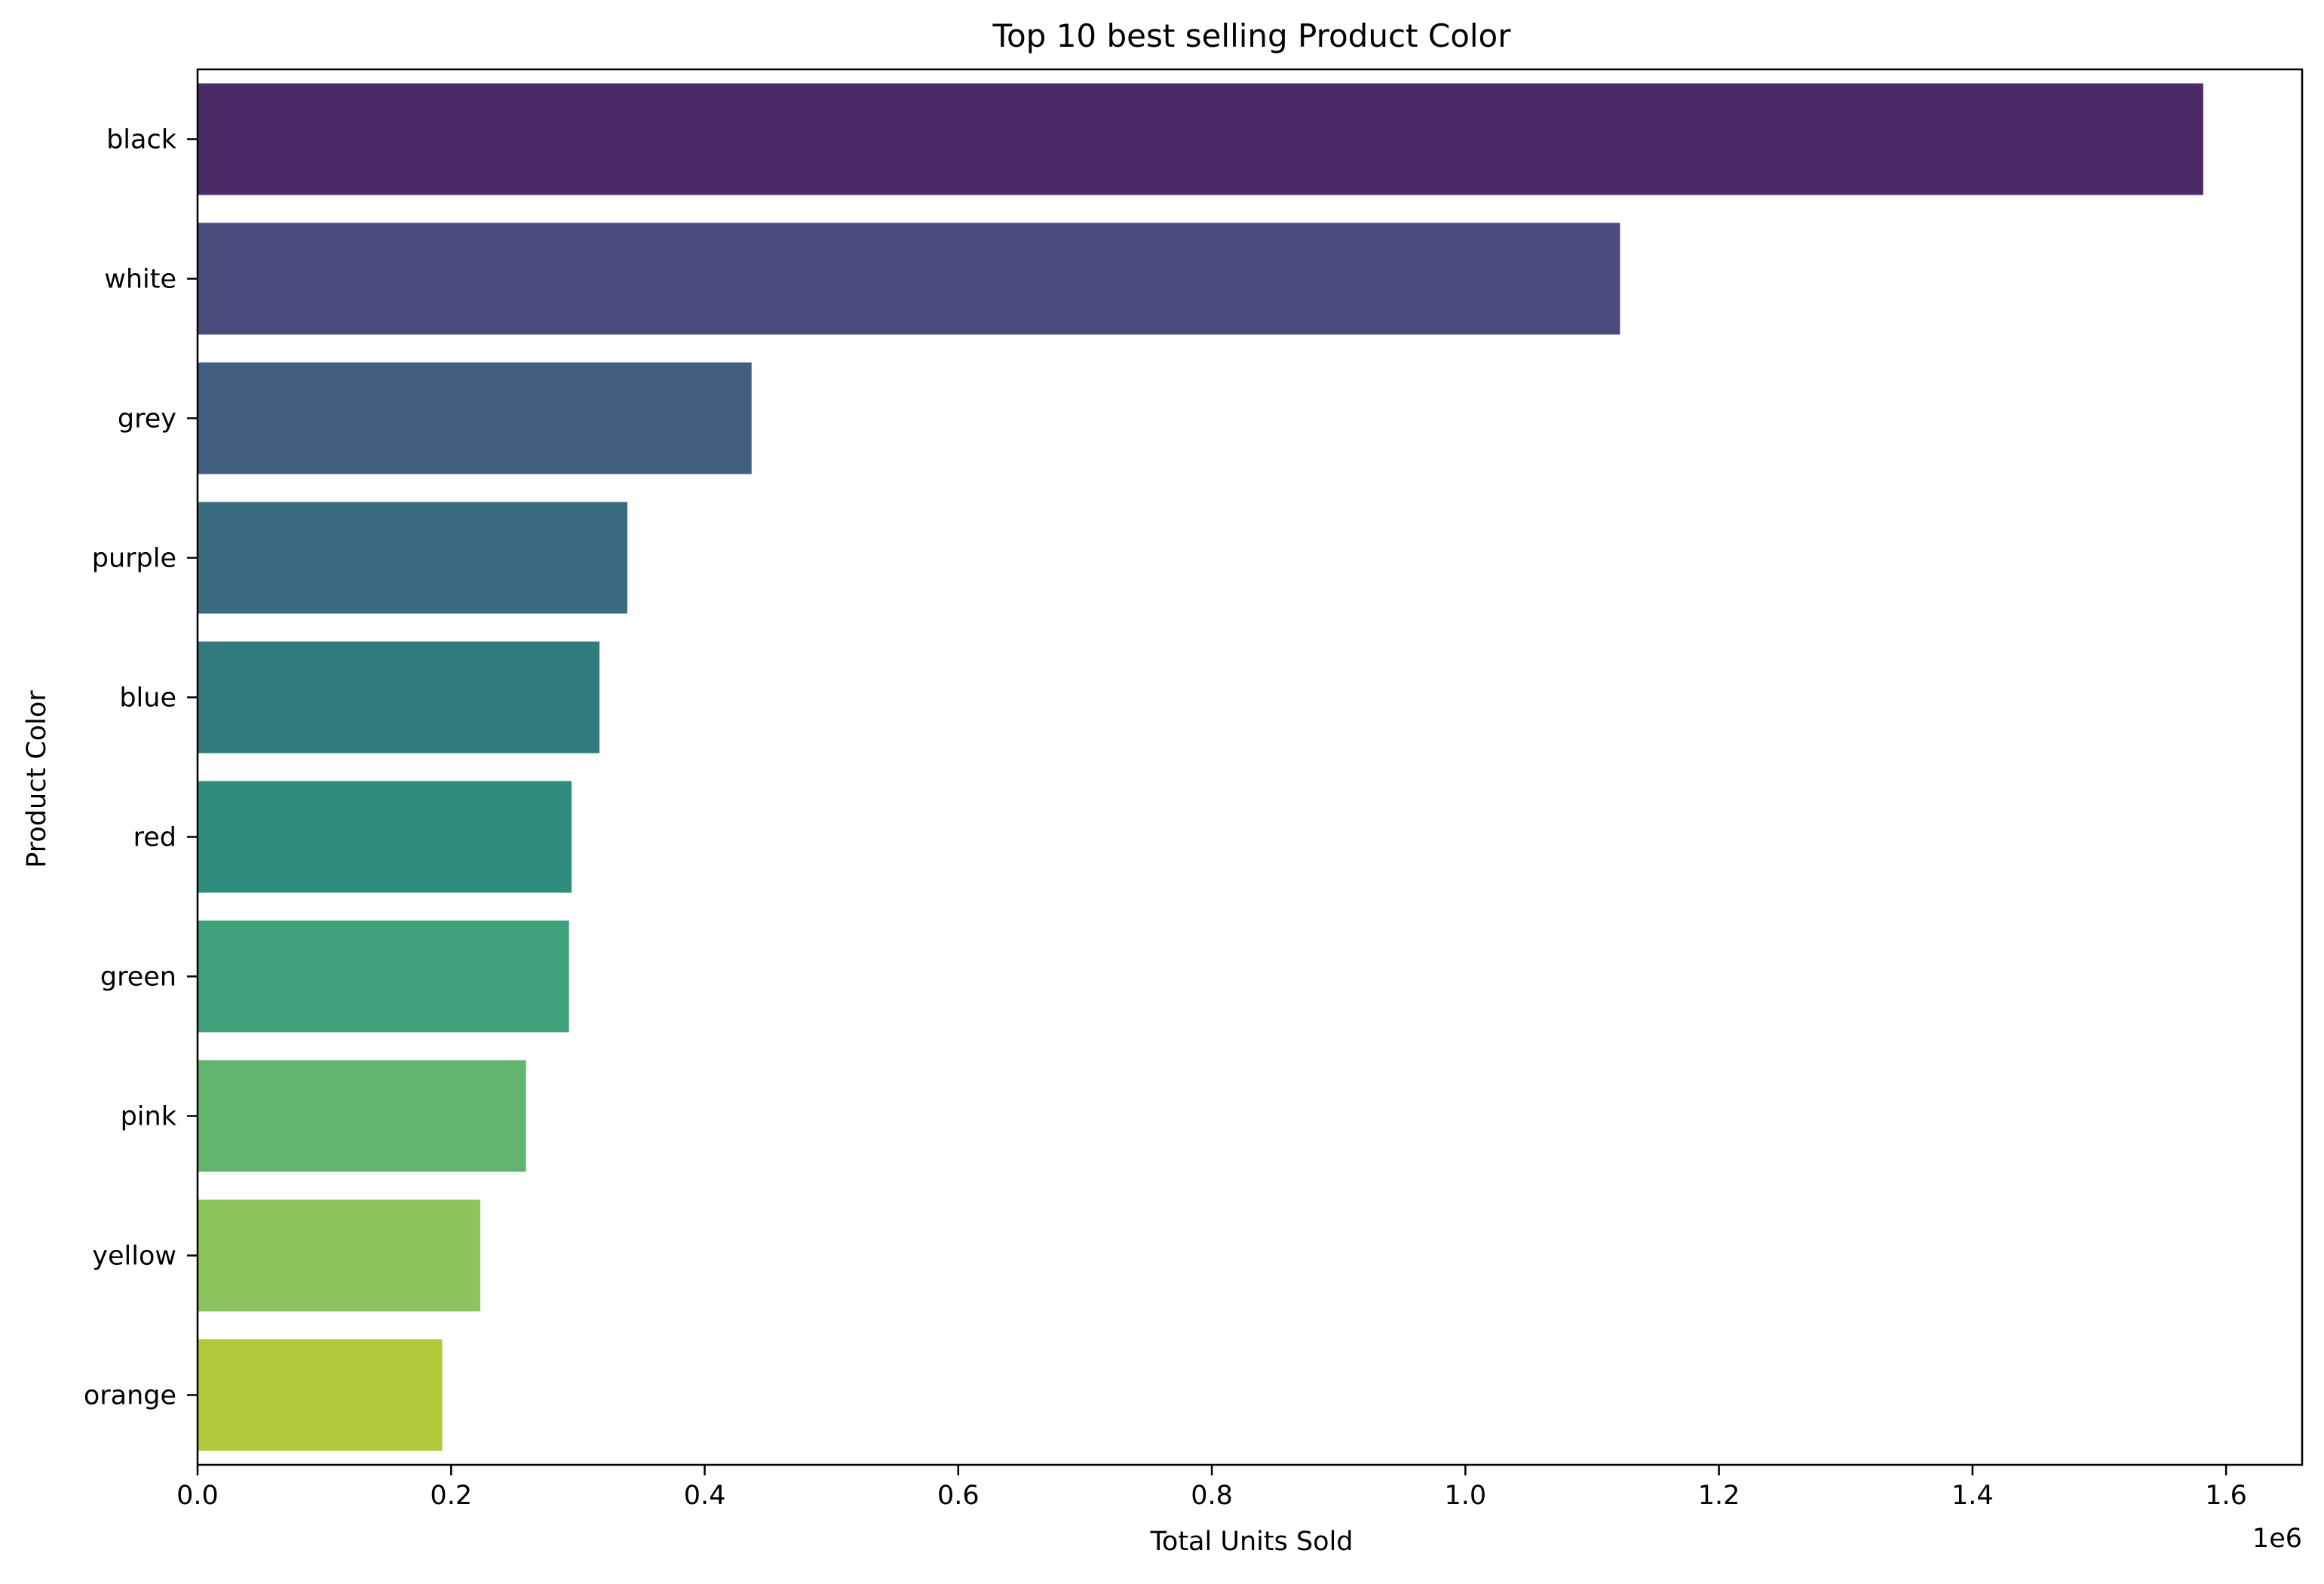  I want to click on x-tick-label: 1.6, so click(2226, 1496).